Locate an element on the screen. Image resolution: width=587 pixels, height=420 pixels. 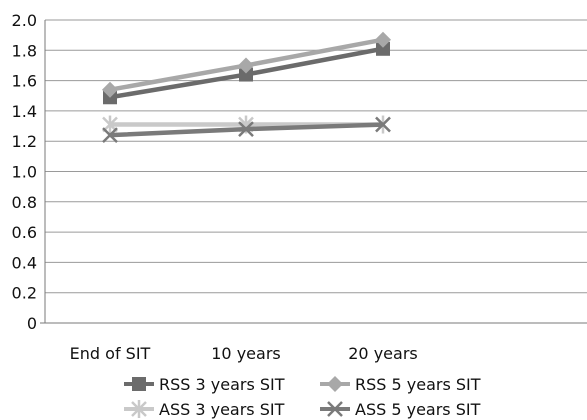
legend-label: ASS 3 years SIT is located at coordinates (222, 409).